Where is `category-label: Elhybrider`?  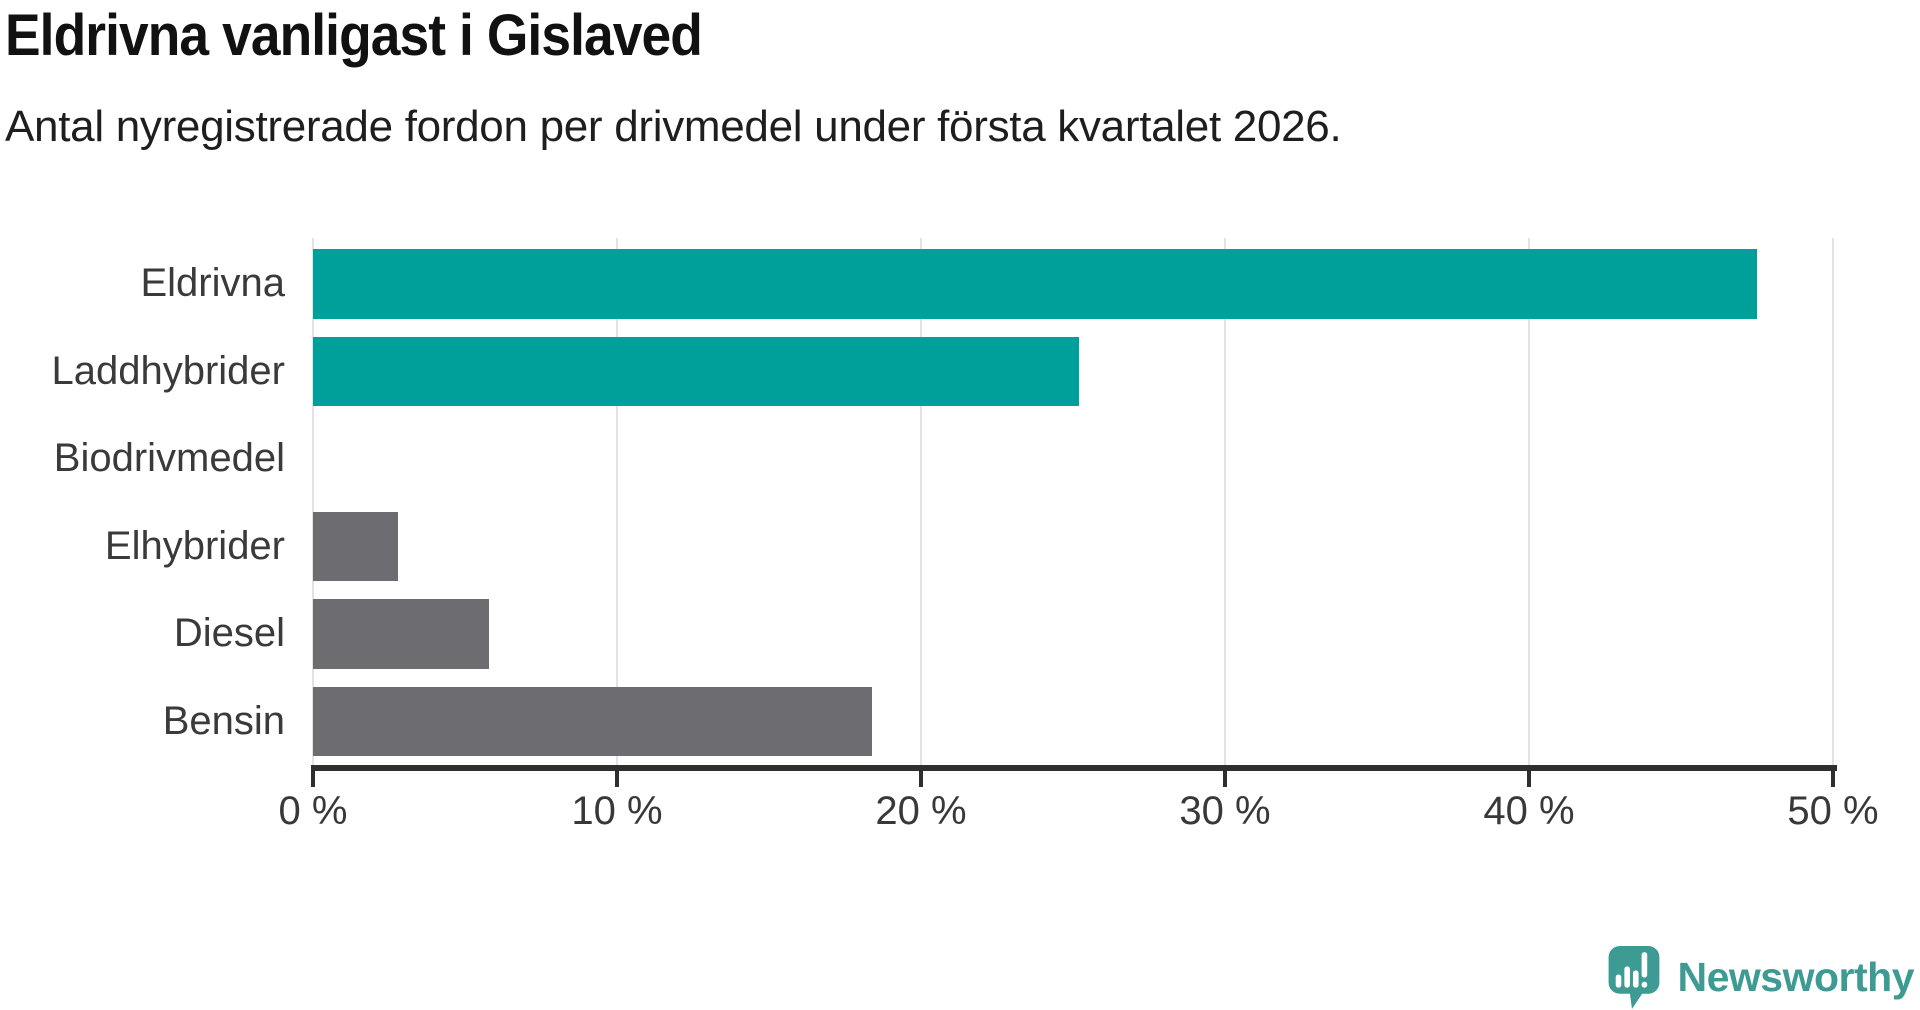 category-label: Elhybrider is located at coordinates (194, 545).